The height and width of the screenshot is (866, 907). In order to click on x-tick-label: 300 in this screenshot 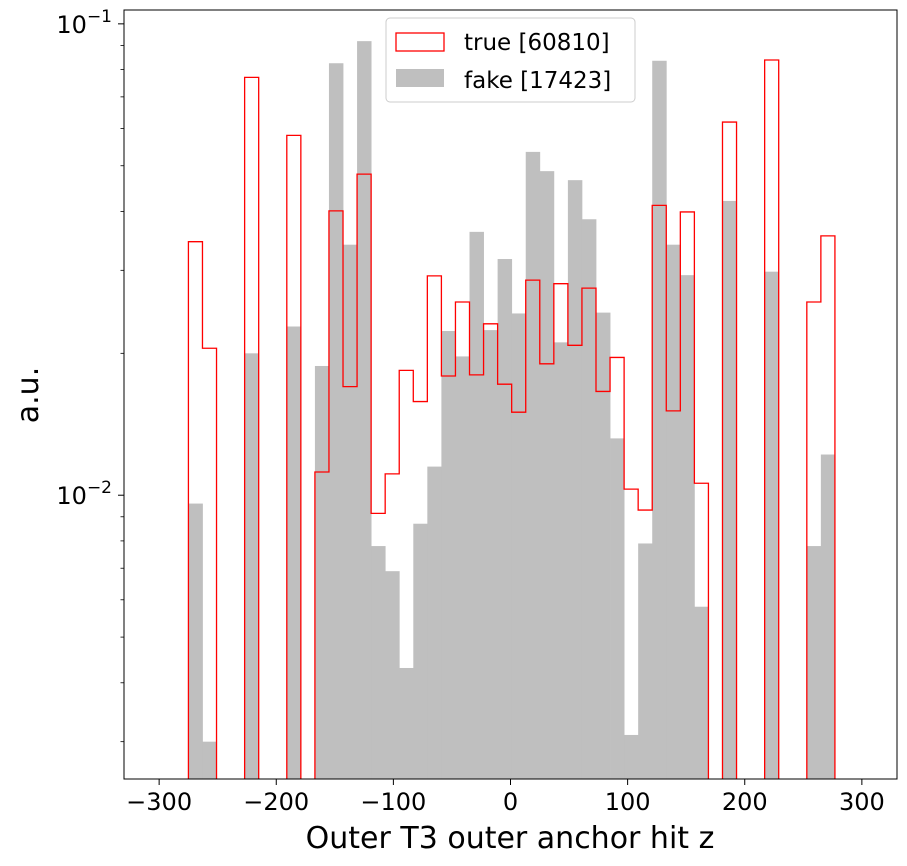, I will do `click(862, 802)`.